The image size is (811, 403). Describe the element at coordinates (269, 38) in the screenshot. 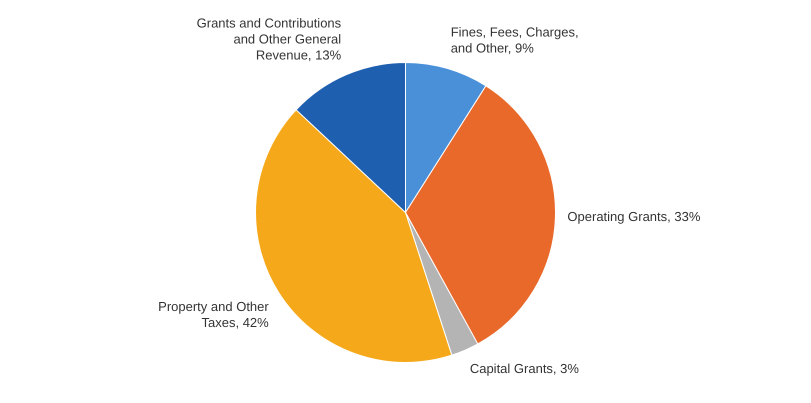

I see `slice-label: Grants and Contributions and Other General Revenue, 13%` at that location.